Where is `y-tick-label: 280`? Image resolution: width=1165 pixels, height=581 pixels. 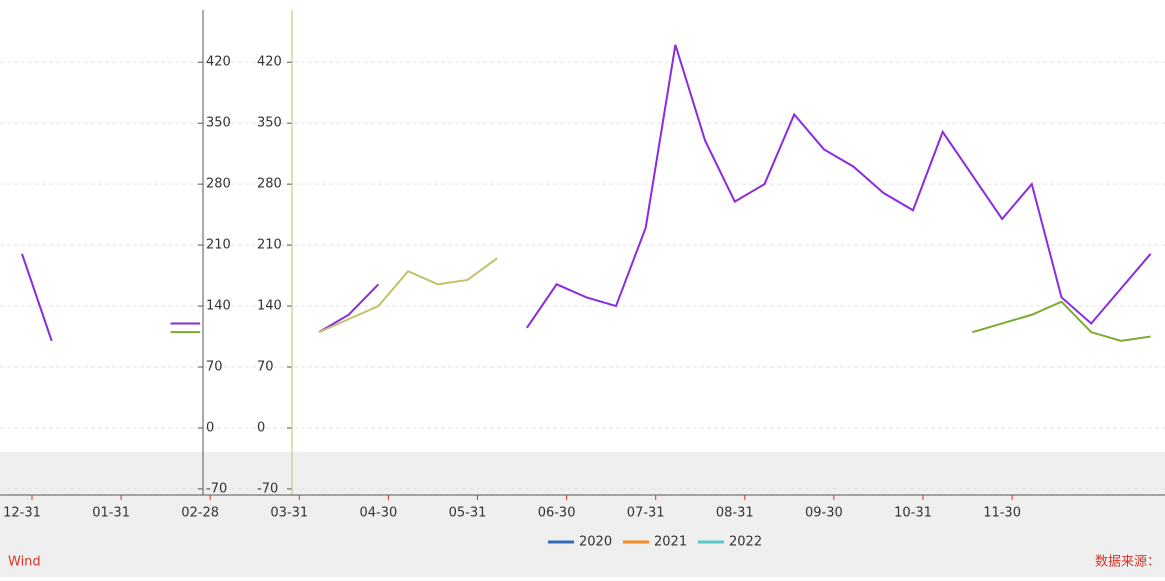 y-tick-label: 280 is located at coordinates (218, 184).